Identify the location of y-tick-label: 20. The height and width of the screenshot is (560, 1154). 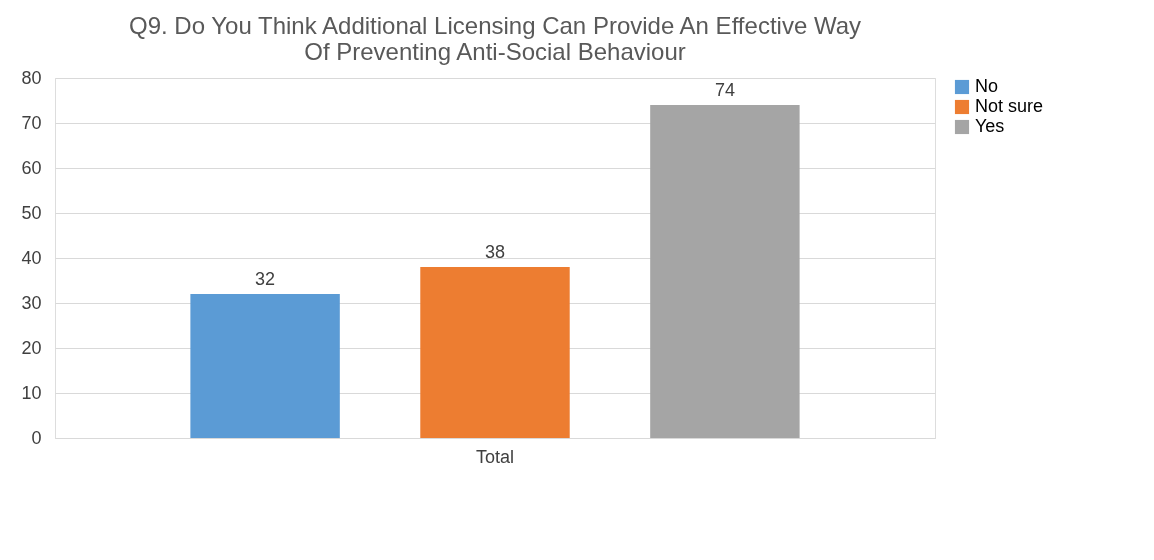
(31, 347).